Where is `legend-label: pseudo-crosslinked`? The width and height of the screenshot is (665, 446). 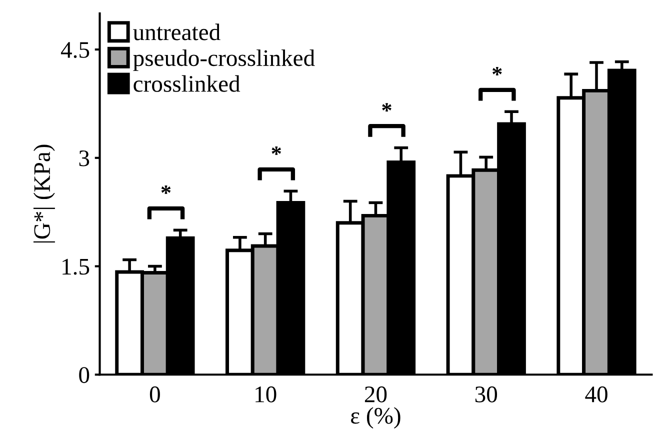 legend-label: pseudo-crosslinked is located at coordinates (224, 60).